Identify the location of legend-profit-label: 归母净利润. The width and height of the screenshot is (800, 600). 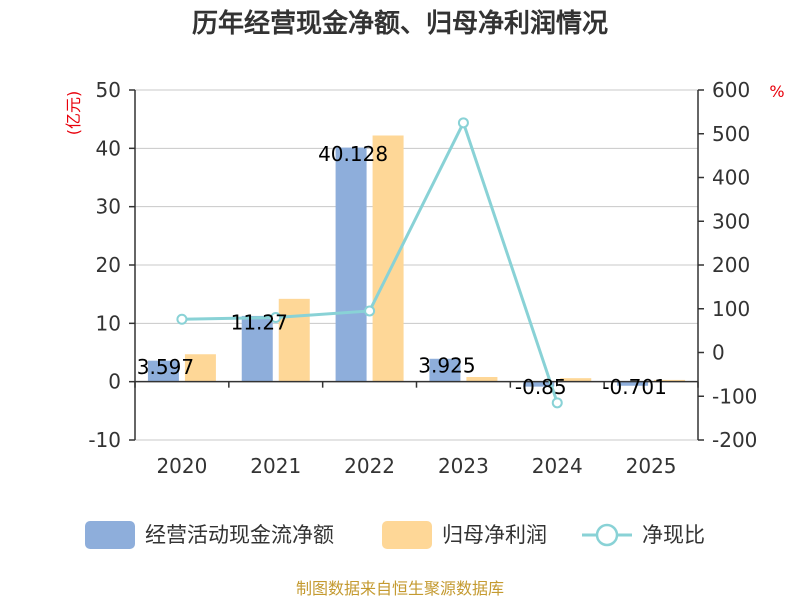
(494, 535).